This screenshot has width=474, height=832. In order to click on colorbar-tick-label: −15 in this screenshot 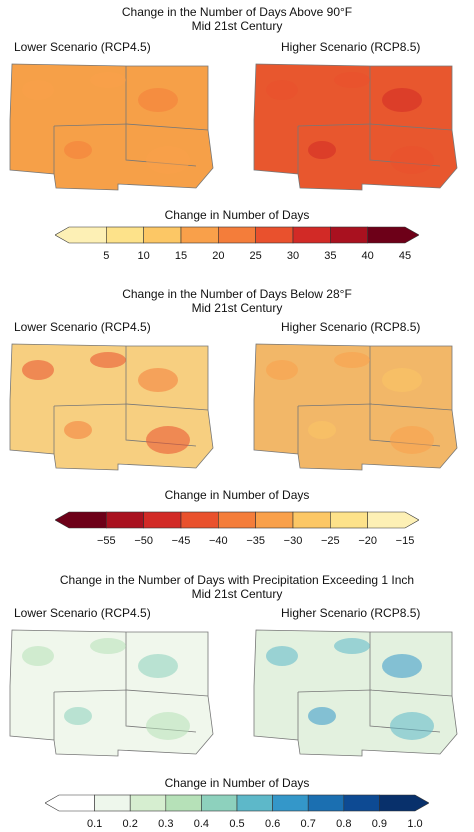, I will do `click(405, 541)`.